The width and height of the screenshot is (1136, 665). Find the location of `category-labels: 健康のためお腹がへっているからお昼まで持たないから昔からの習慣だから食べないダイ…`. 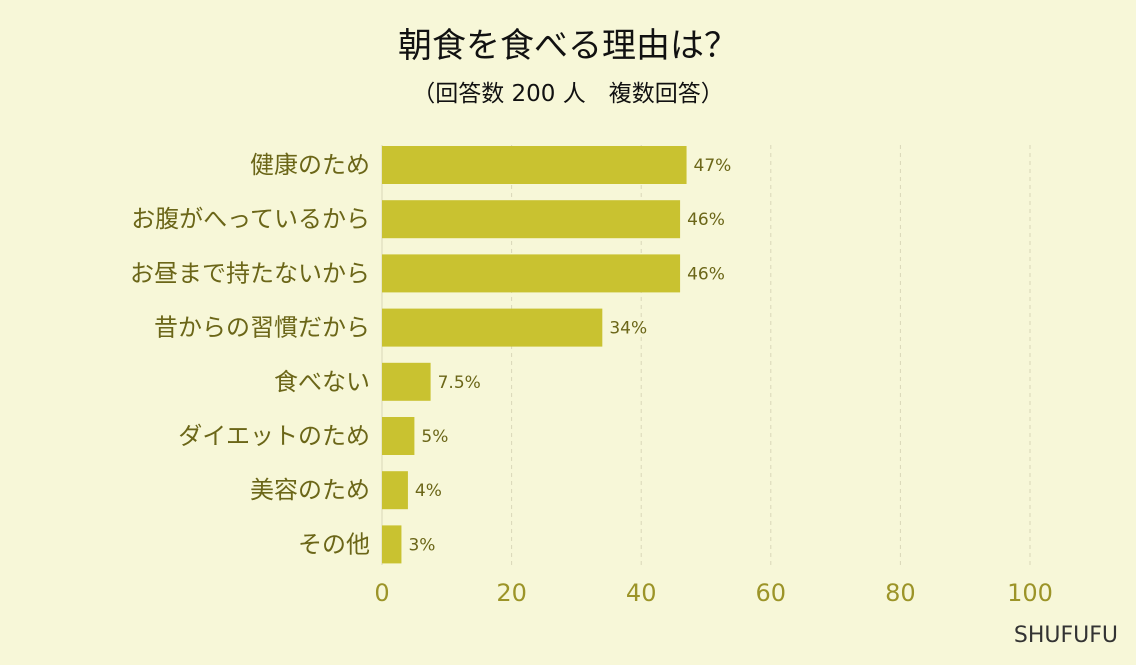

category-labels: 健康のためお腹がへっているからお昼まで持たないから昔からの習慣だから食べないダイ… is located at coordinates (250, 354).